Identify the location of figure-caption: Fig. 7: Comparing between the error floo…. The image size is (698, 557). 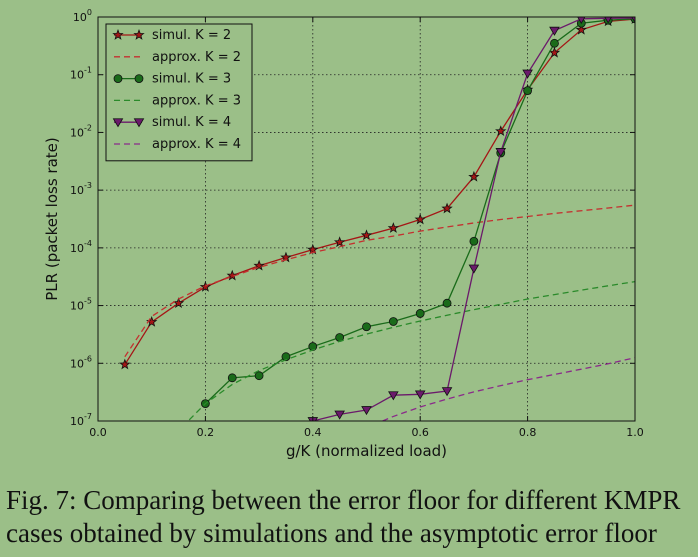
(351, 517).